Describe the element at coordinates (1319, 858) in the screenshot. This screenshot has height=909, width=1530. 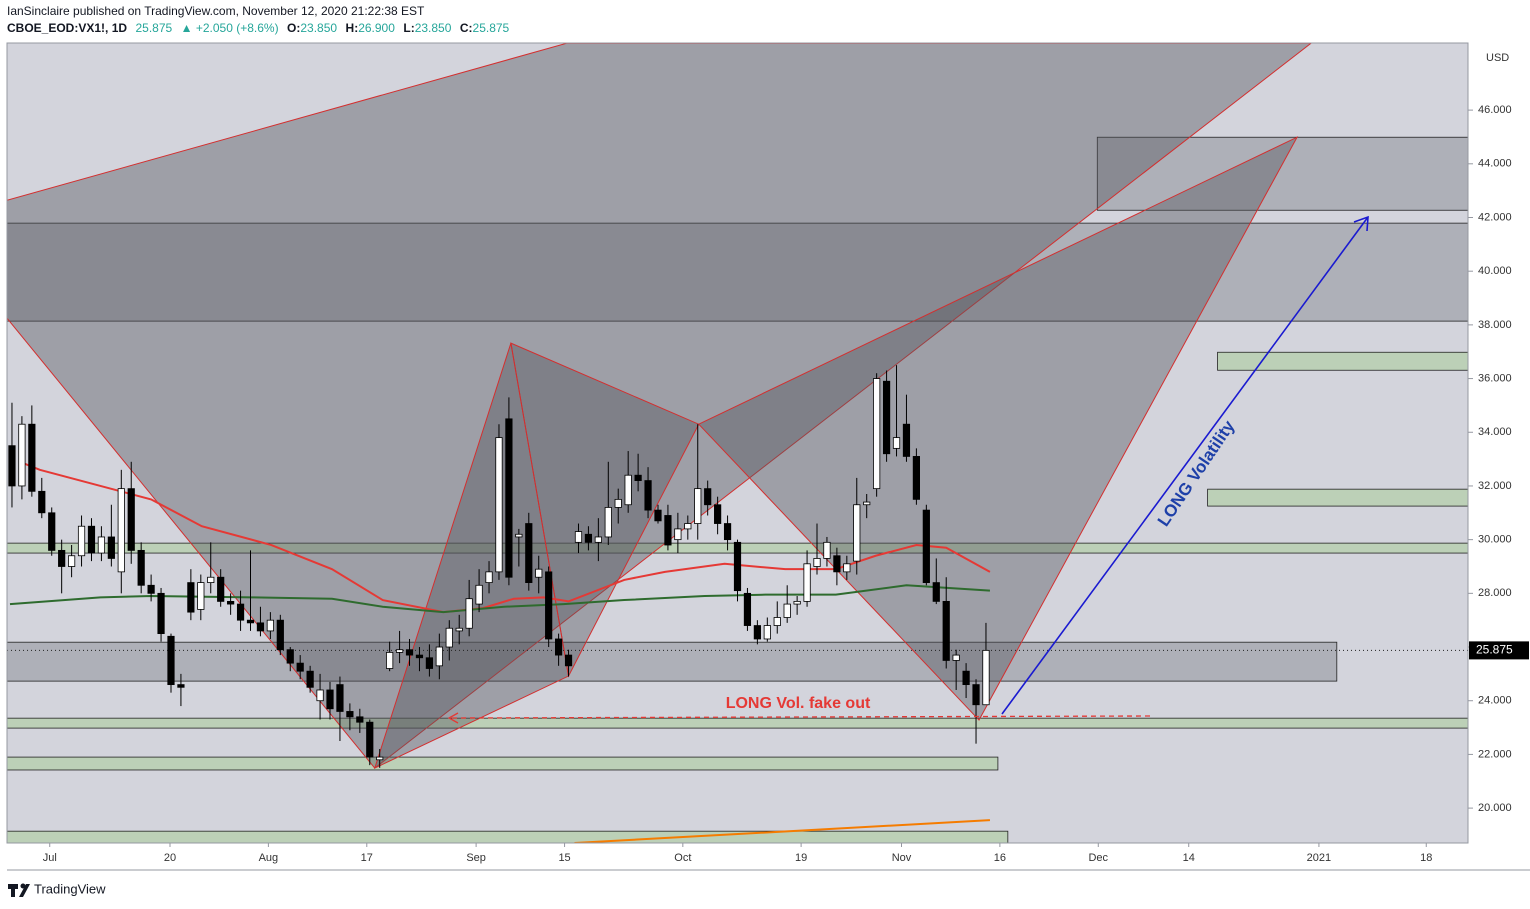
I see `x-tick-label: 2021` at that location.